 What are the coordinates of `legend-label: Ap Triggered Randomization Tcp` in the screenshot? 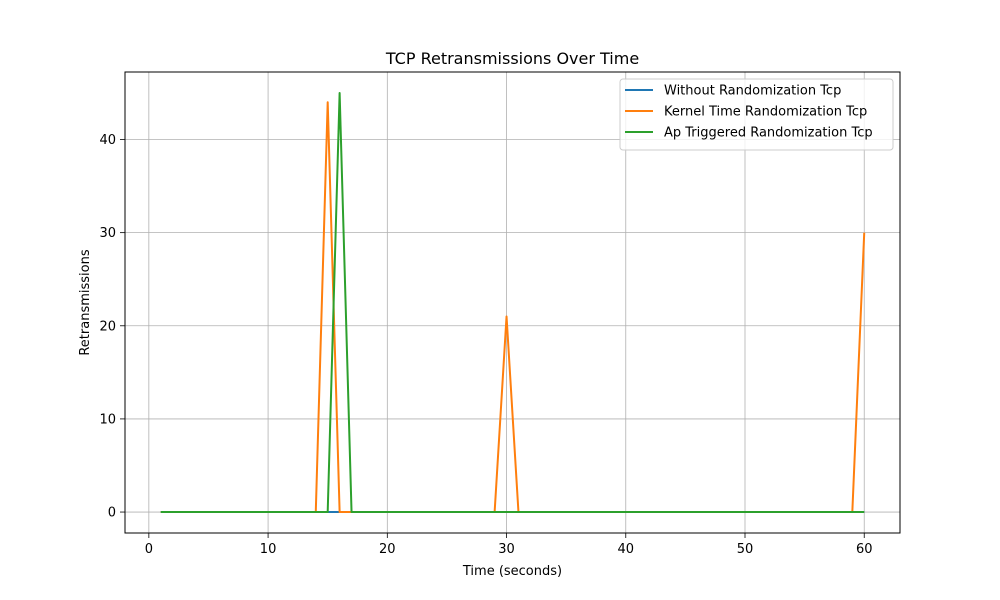 It's located at (768, 133).